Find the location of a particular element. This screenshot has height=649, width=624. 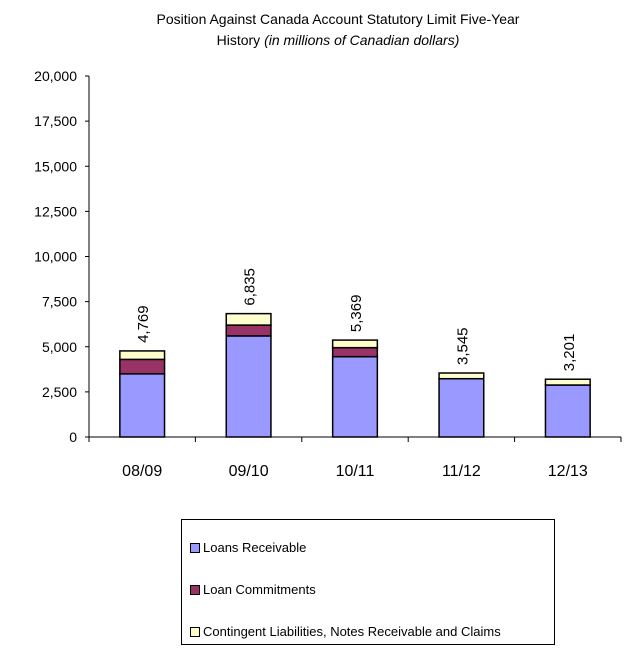

y-tick-label: 17,500 is located at coordinates (55, 121).